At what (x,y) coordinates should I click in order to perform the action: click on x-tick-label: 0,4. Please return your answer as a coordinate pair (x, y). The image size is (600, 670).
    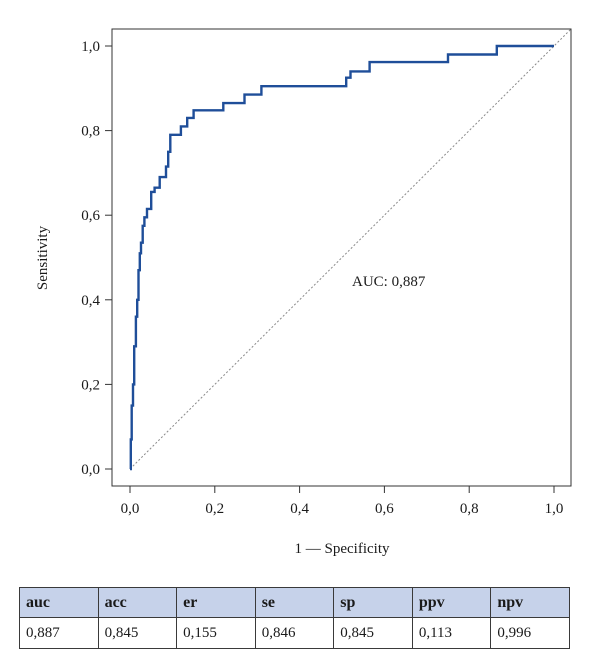
    Looking at the image, I should click on (299, 509).